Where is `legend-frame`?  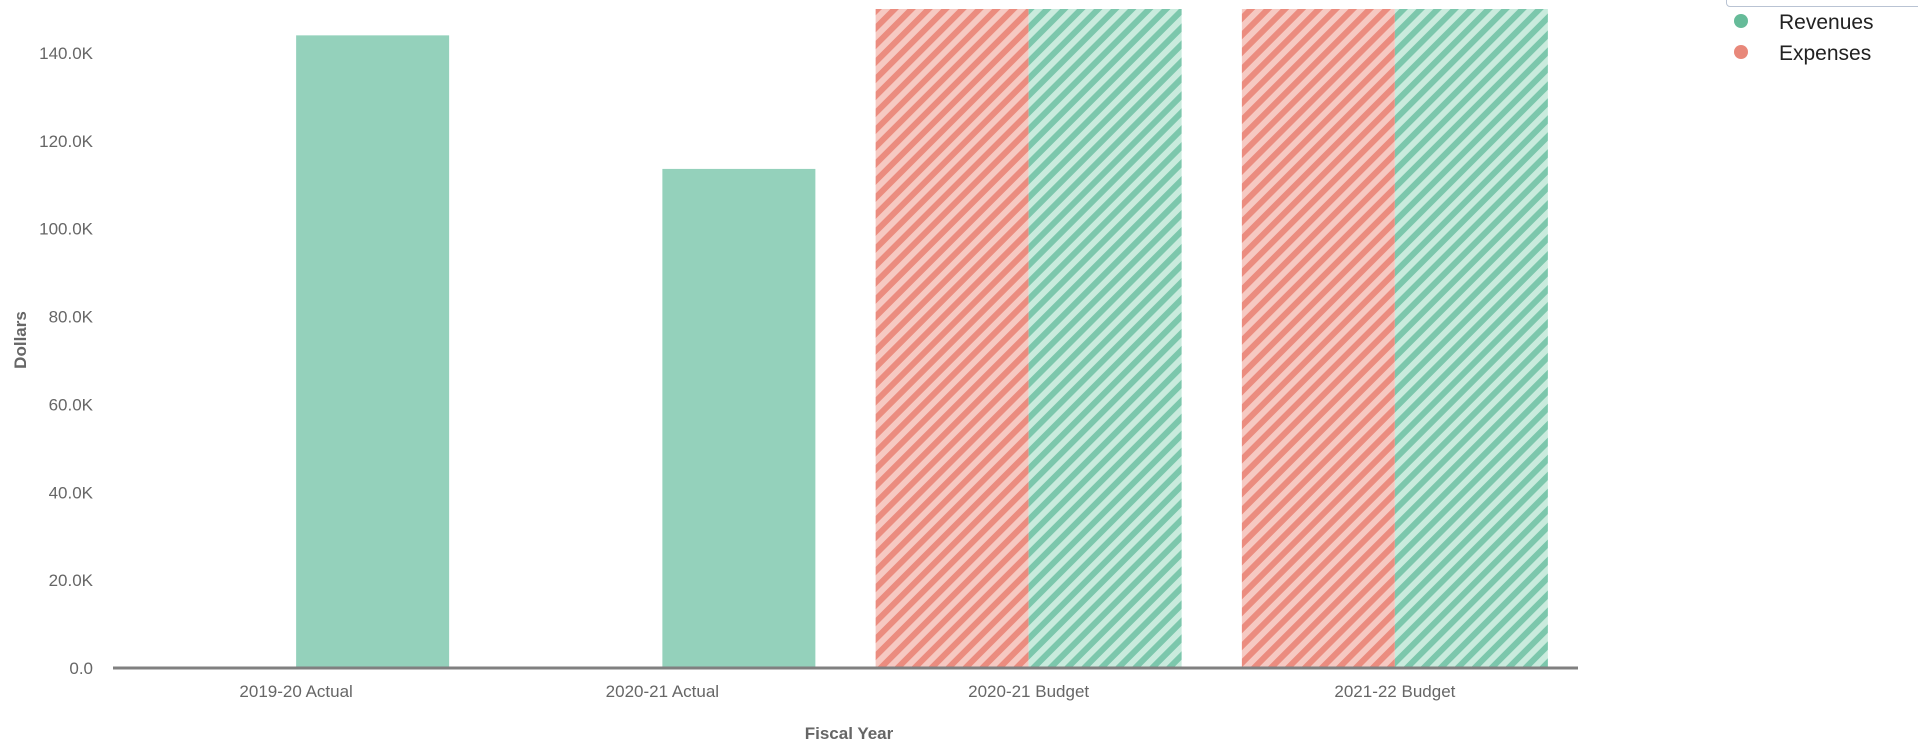
legend-frame is located at coordinates (1822, 3).